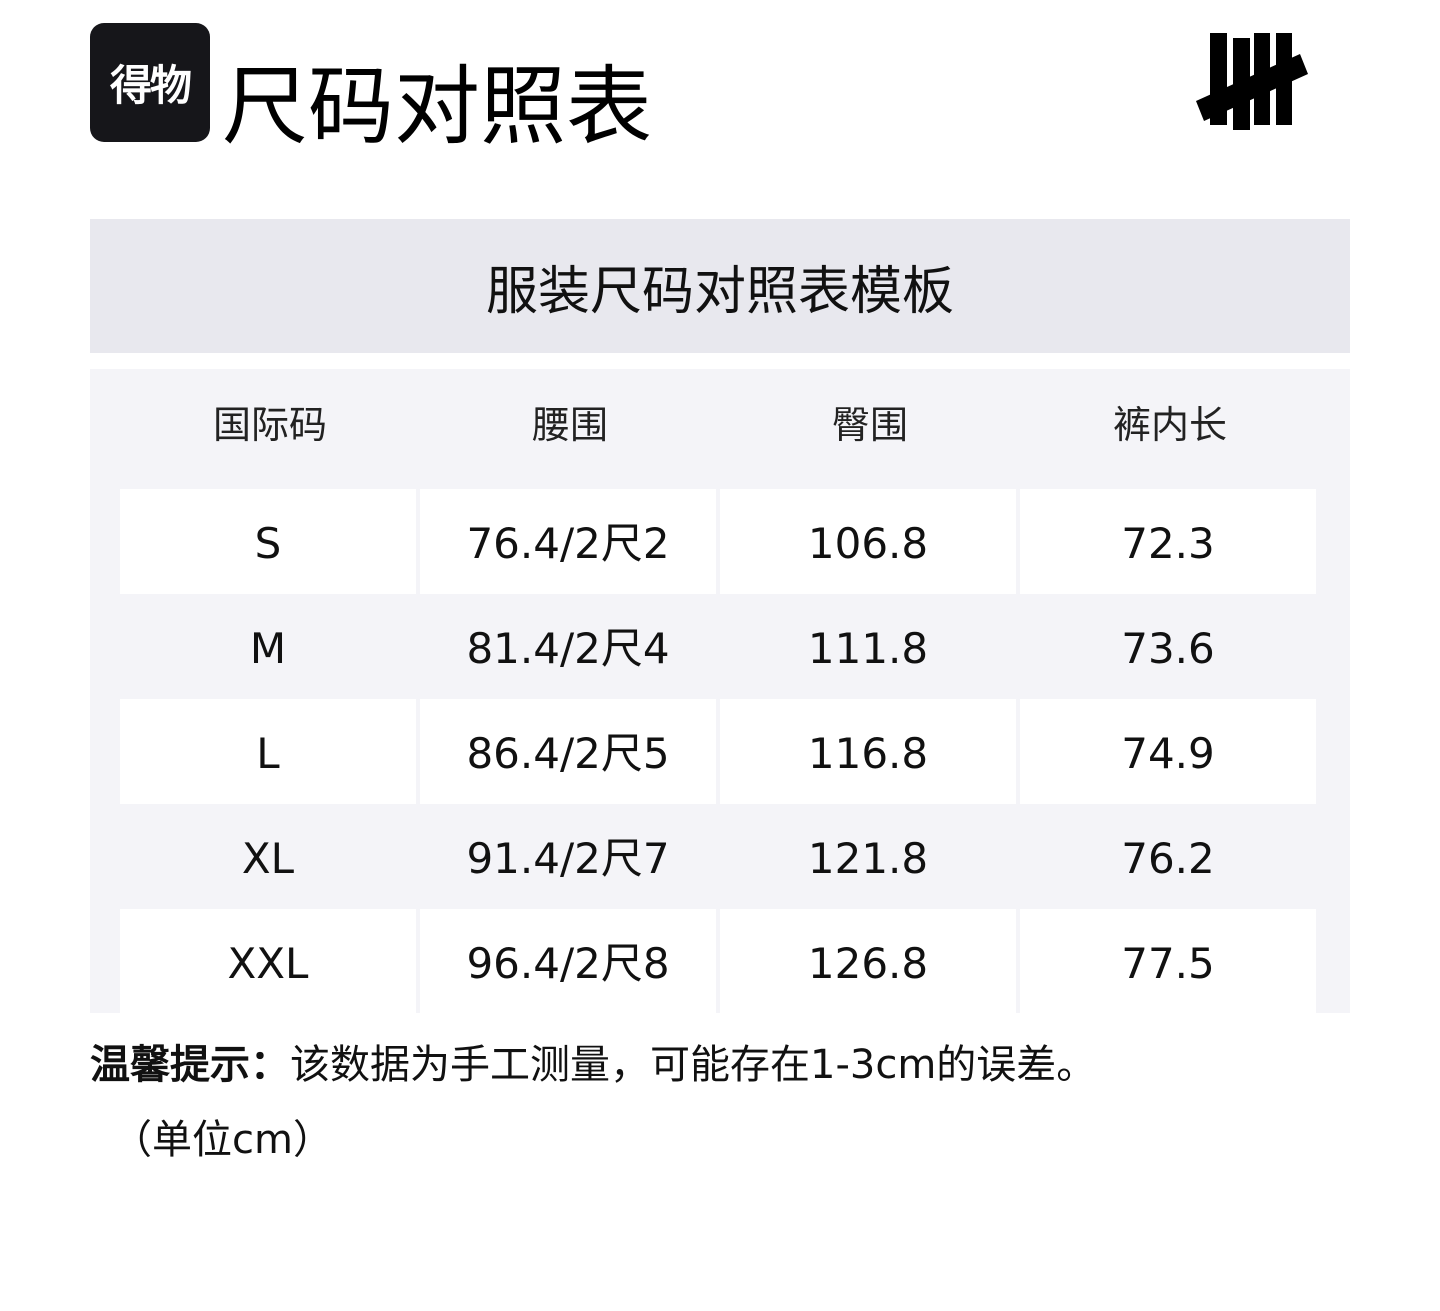 The height and width of the screenshot is (1311, 1440). I want to click on note-text: 该数据为手工测量，可能存在1-3cm的误差。, so click(693, 1065).